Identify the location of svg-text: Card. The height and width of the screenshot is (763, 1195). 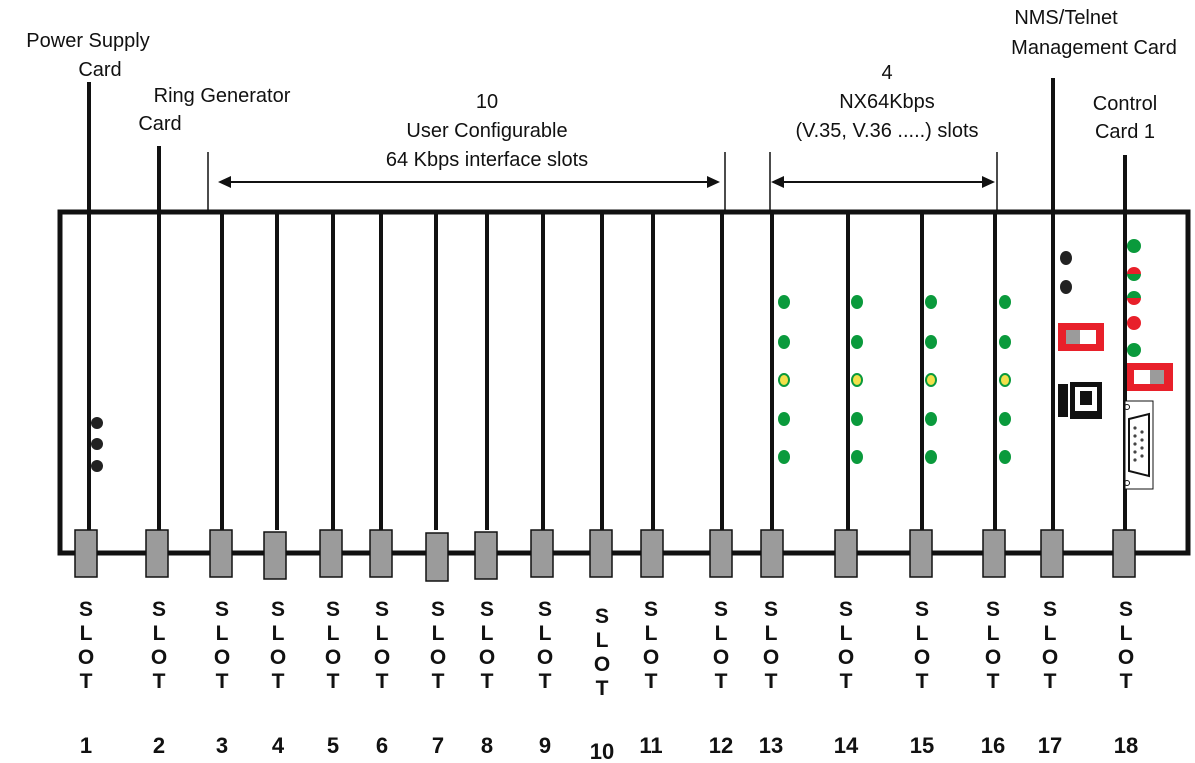
(159, 124).